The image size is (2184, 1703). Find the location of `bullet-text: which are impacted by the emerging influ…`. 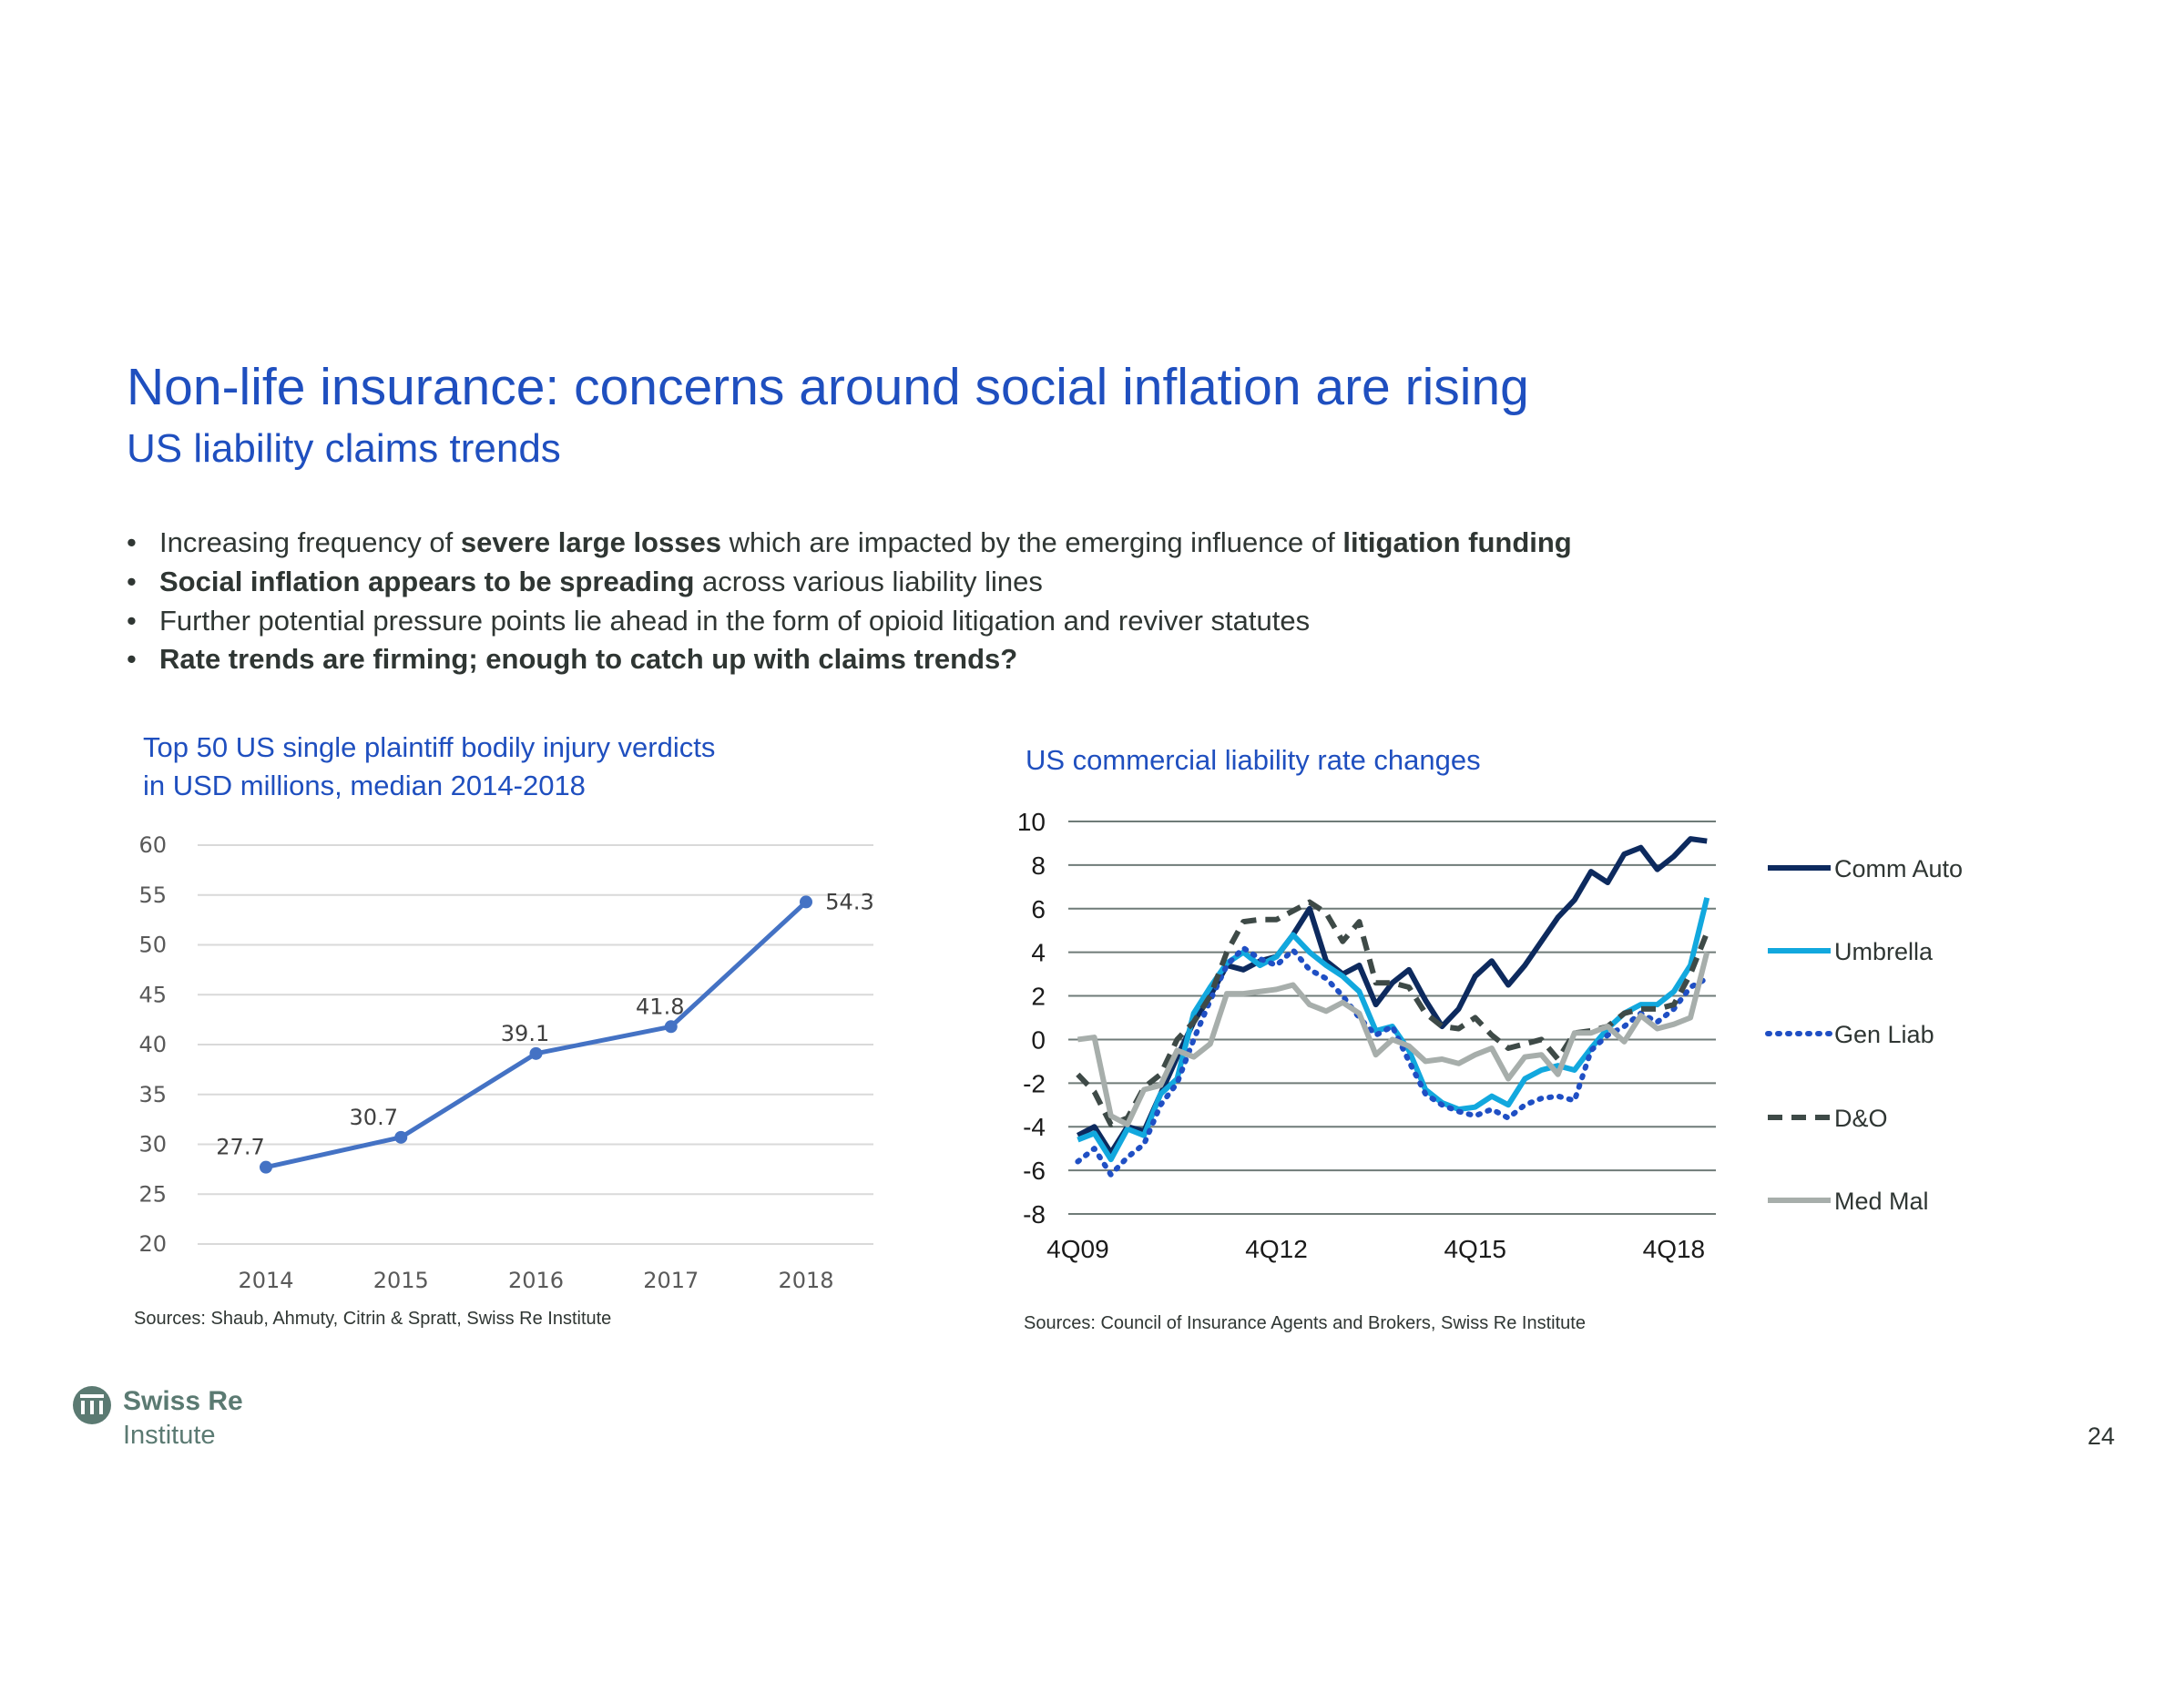

bullet-text: which are impacted by the emerging influ… is located at coordinates (1032, 542).